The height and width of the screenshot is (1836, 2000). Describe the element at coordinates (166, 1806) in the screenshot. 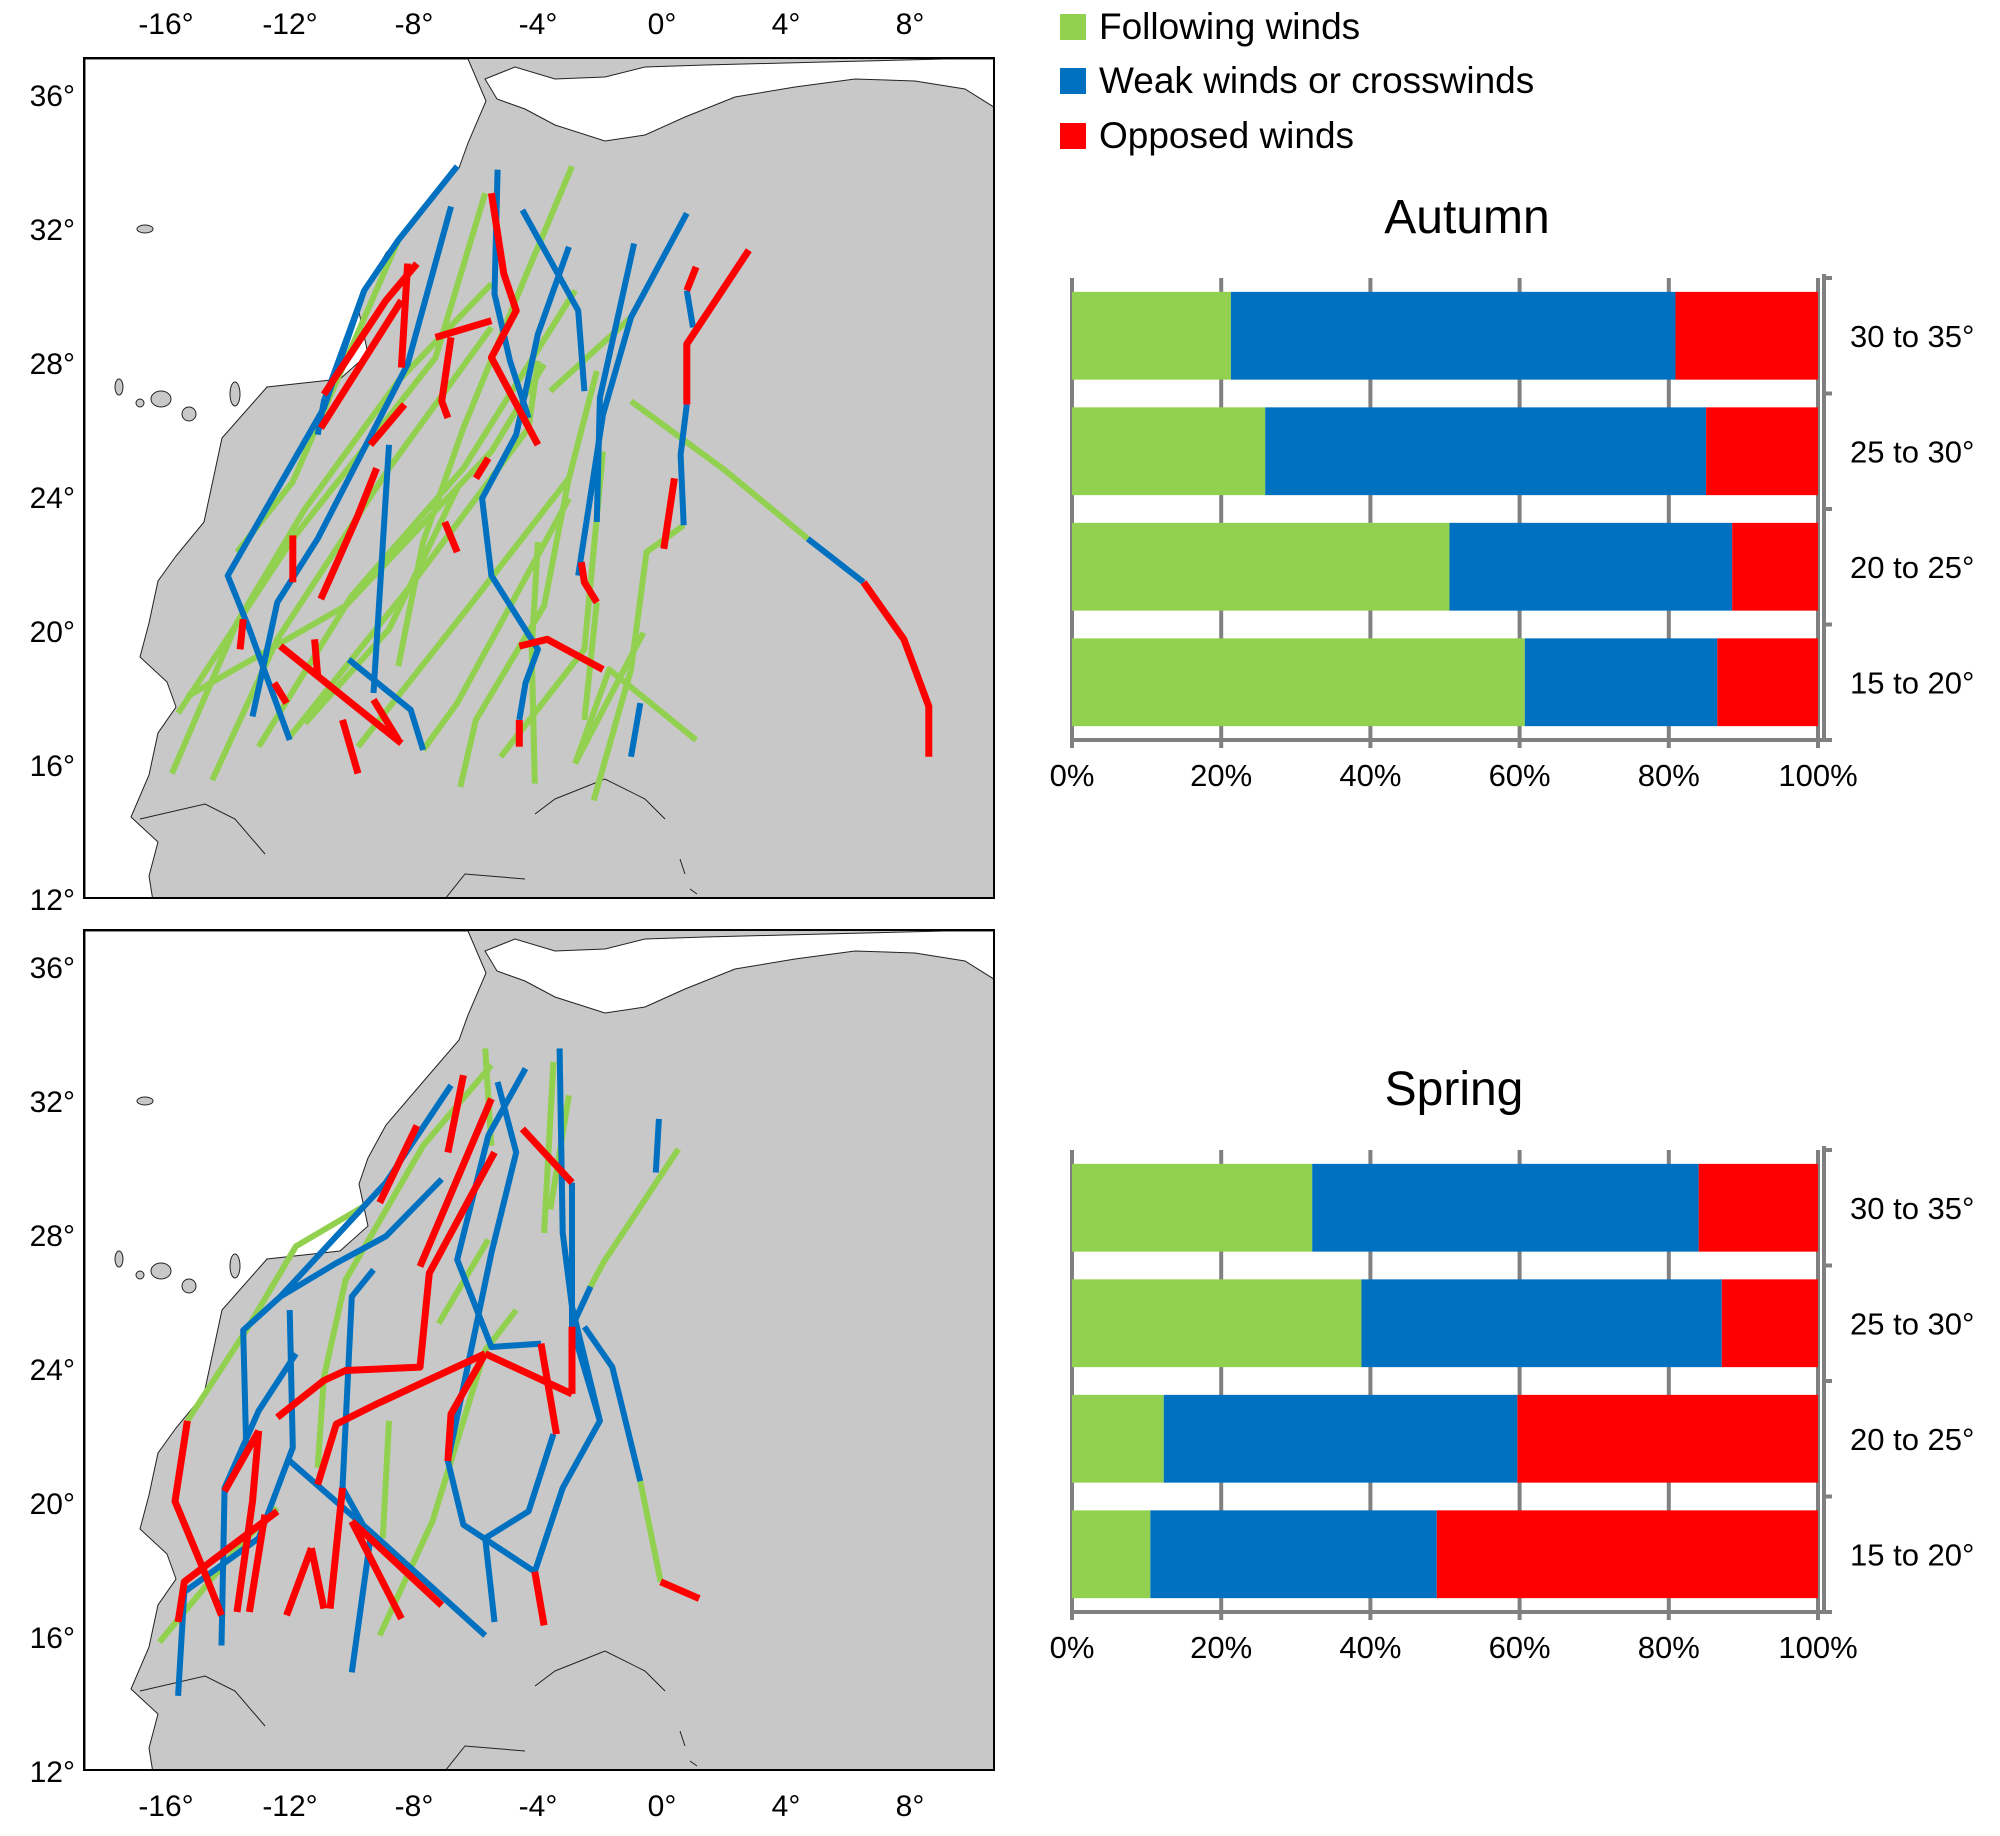

I see `lon-tick-label: -16°` at that location.